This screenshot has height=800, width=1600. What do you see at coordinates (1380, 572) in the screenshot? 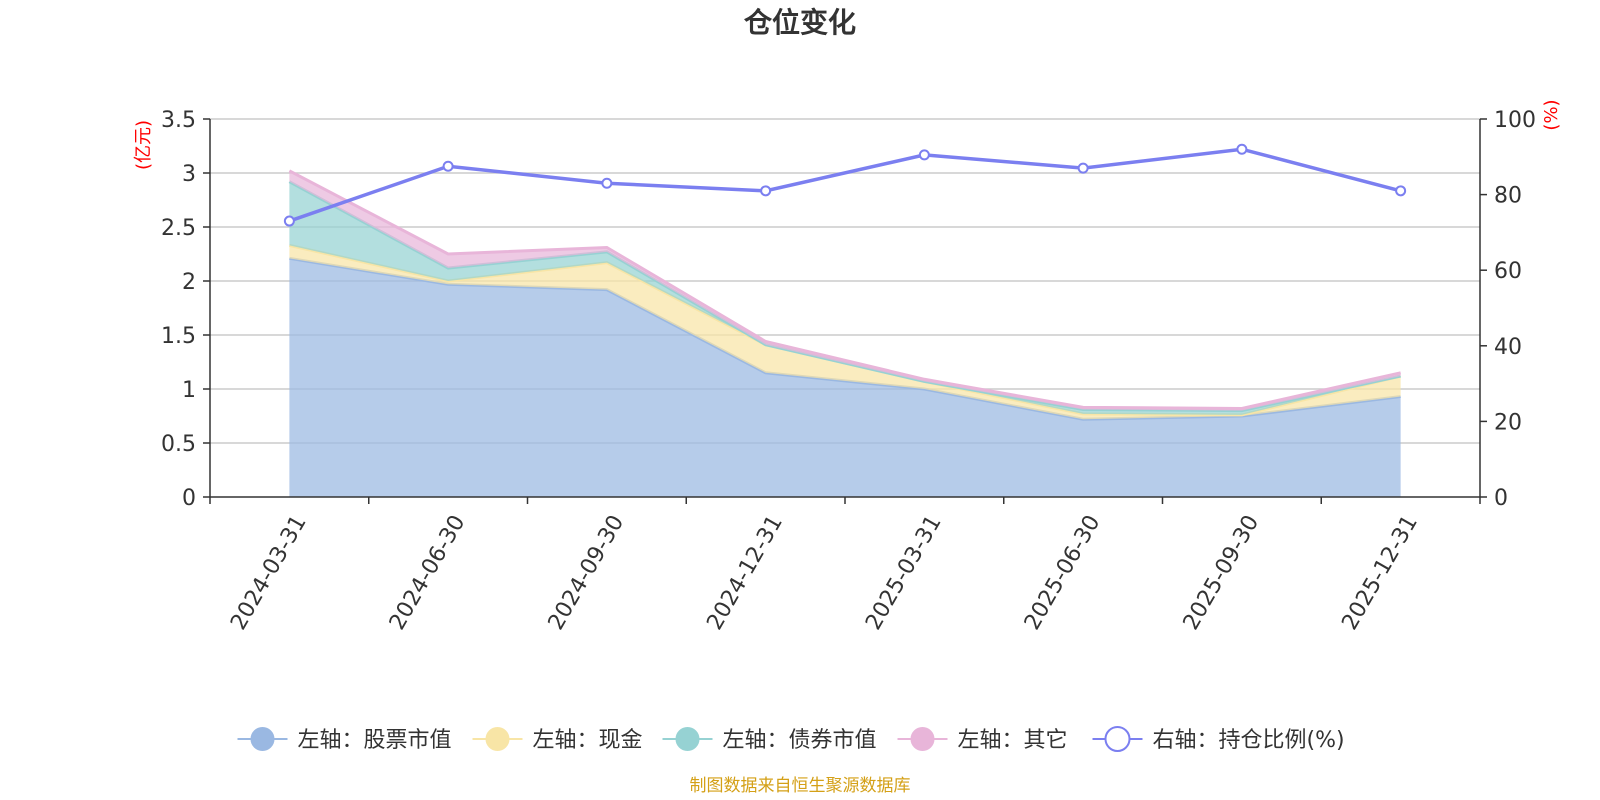
I see `x-tick-label: 2025-12-31` at bounding box center [1380, 572].